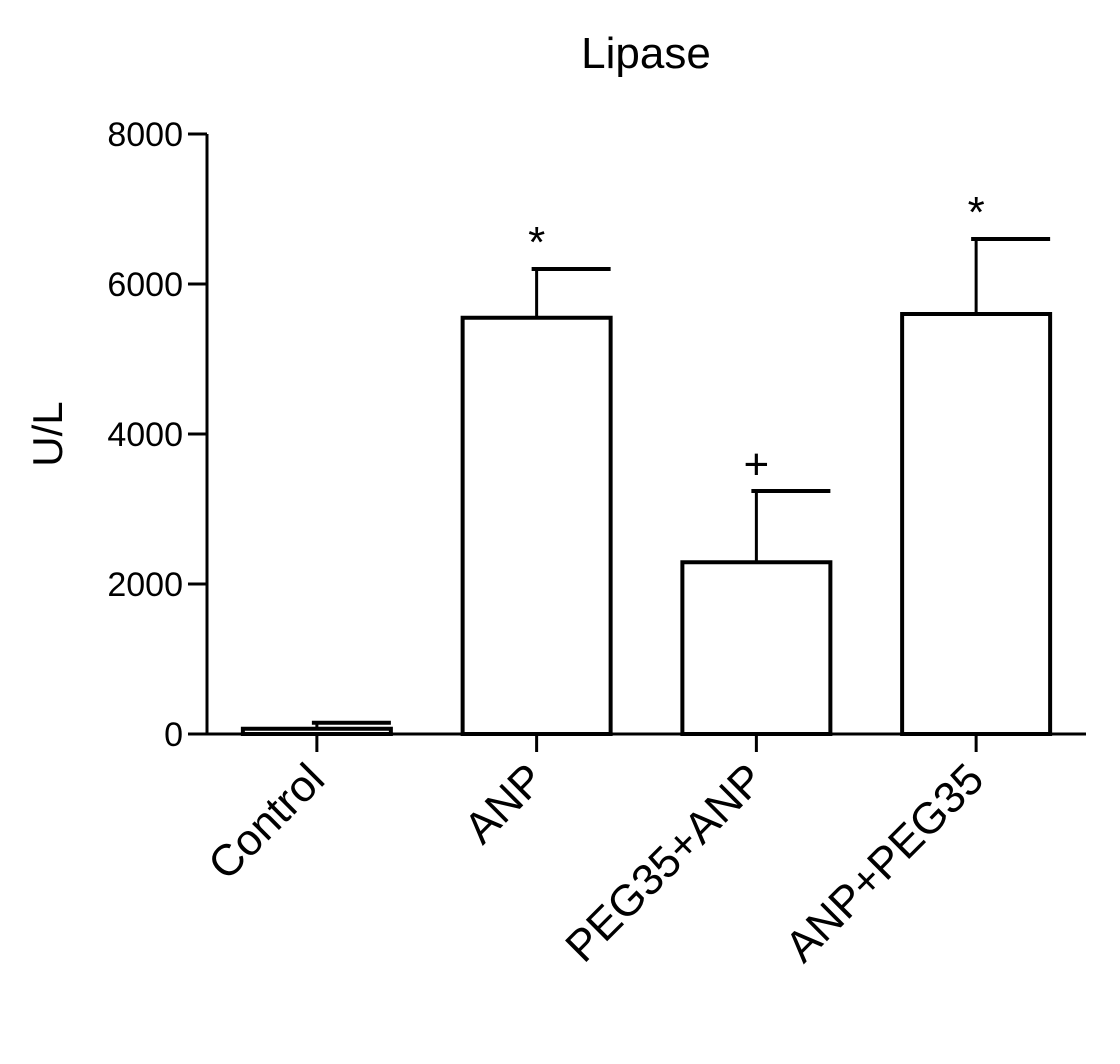 This screenshot has height=1064, width=1120. What do you see at coordinates (664, 862) in the screenshot?
I see `x-tick-label: PEG35+ANP` at bounding box center [664, 862].